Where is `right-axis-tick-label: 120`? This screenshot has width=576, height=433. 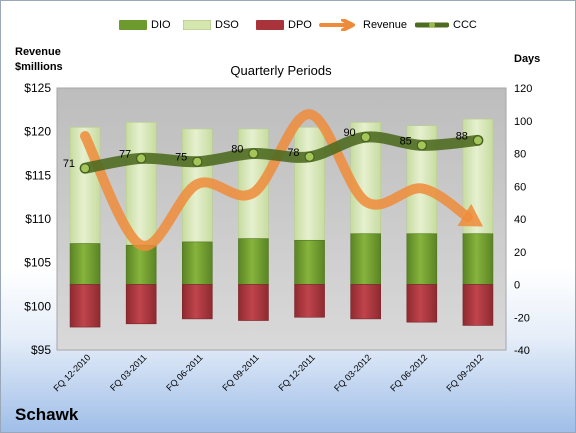 right-axis-tick-label: 120 is located at coordinates (523, 89).